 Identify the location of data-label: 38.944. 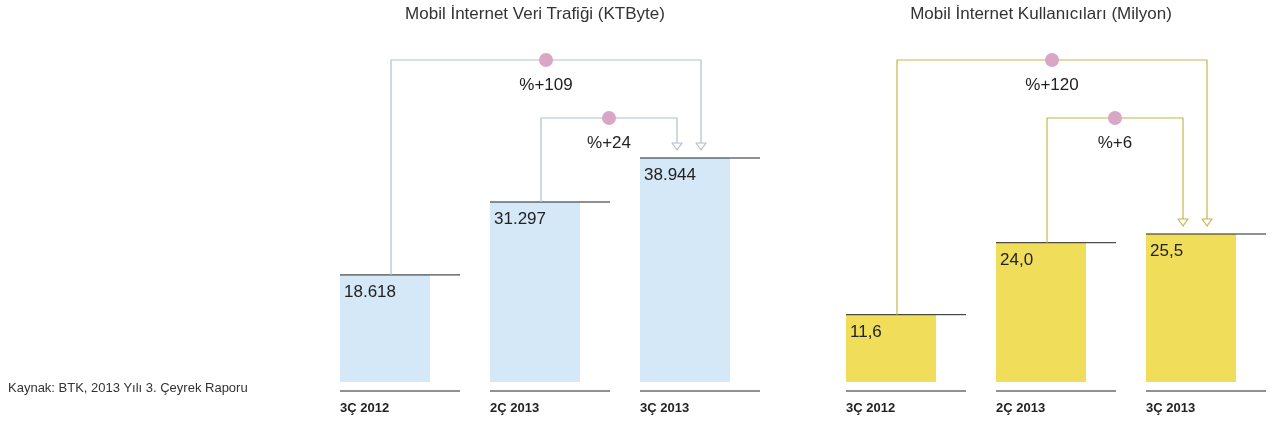
(670, 174).